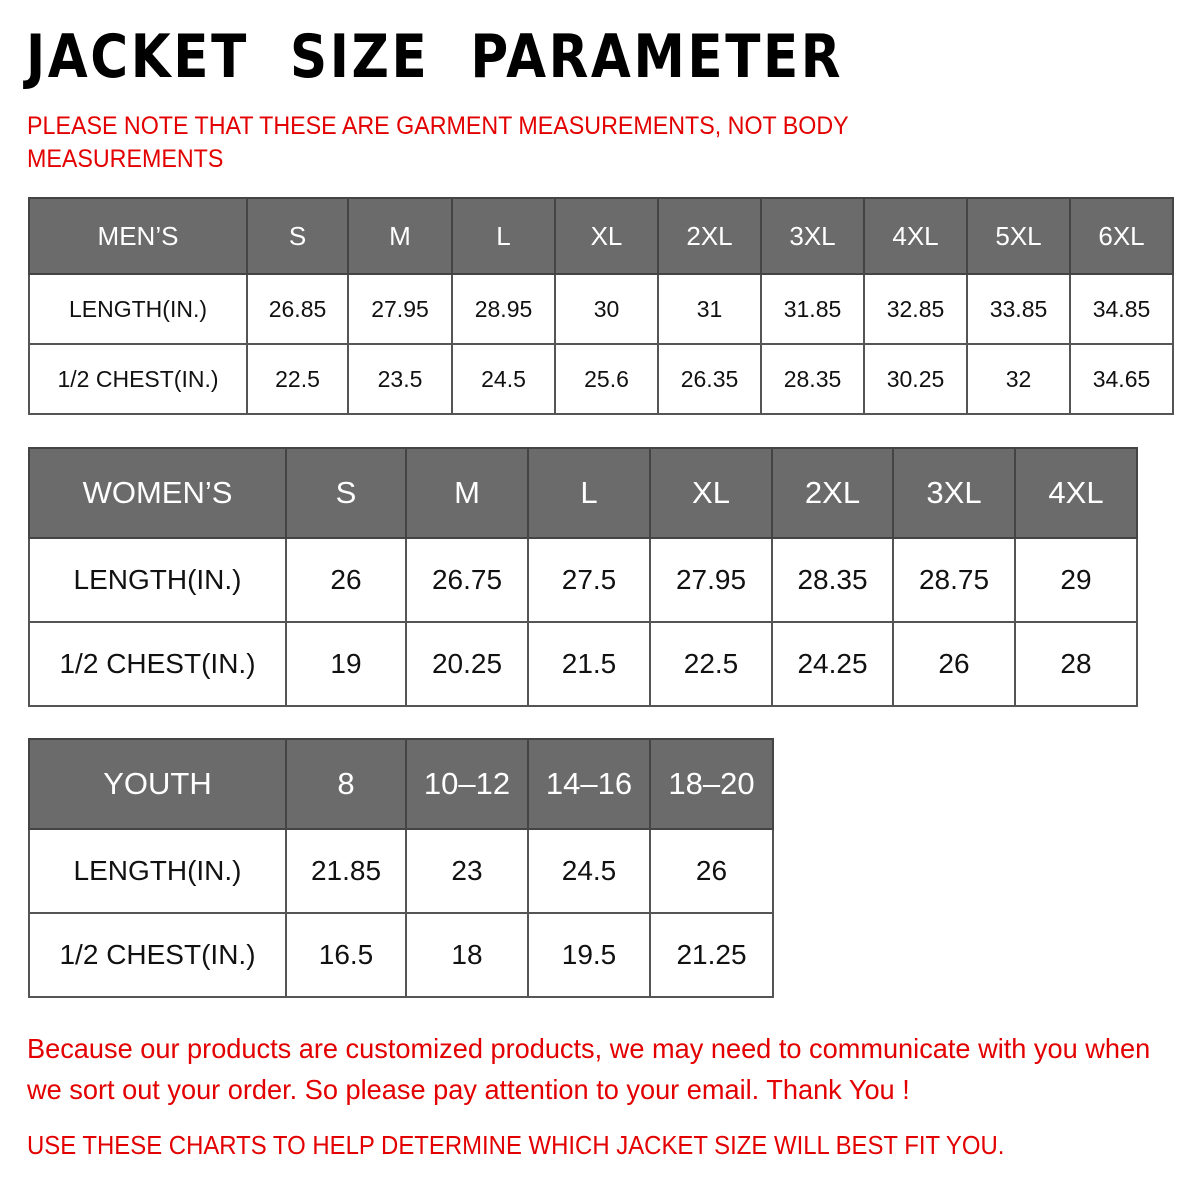  What do you see at coordinates (606, 309) in the screenshot?
I see `measurement-cell: 30` at bounding box center [606, 309].